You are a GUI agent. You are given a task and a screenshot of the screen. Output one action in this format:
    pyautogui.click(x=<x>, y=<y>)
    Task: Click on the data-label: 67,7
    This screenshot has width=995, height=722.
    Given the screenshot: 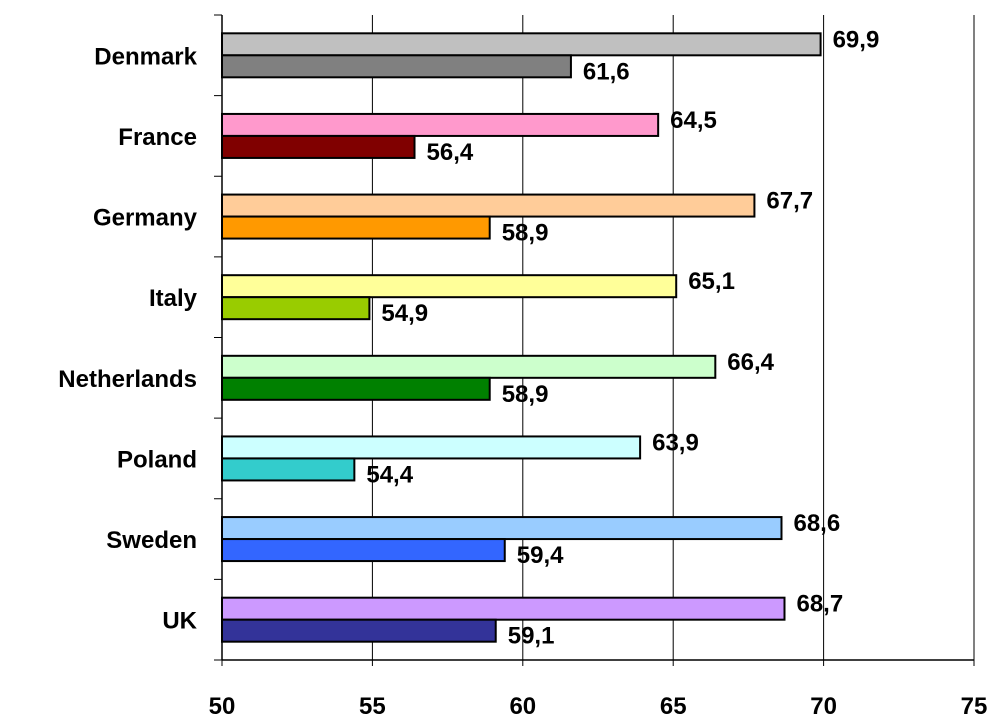 What is the action you would take?
    pyautogui.click(x=789, y=201)
    